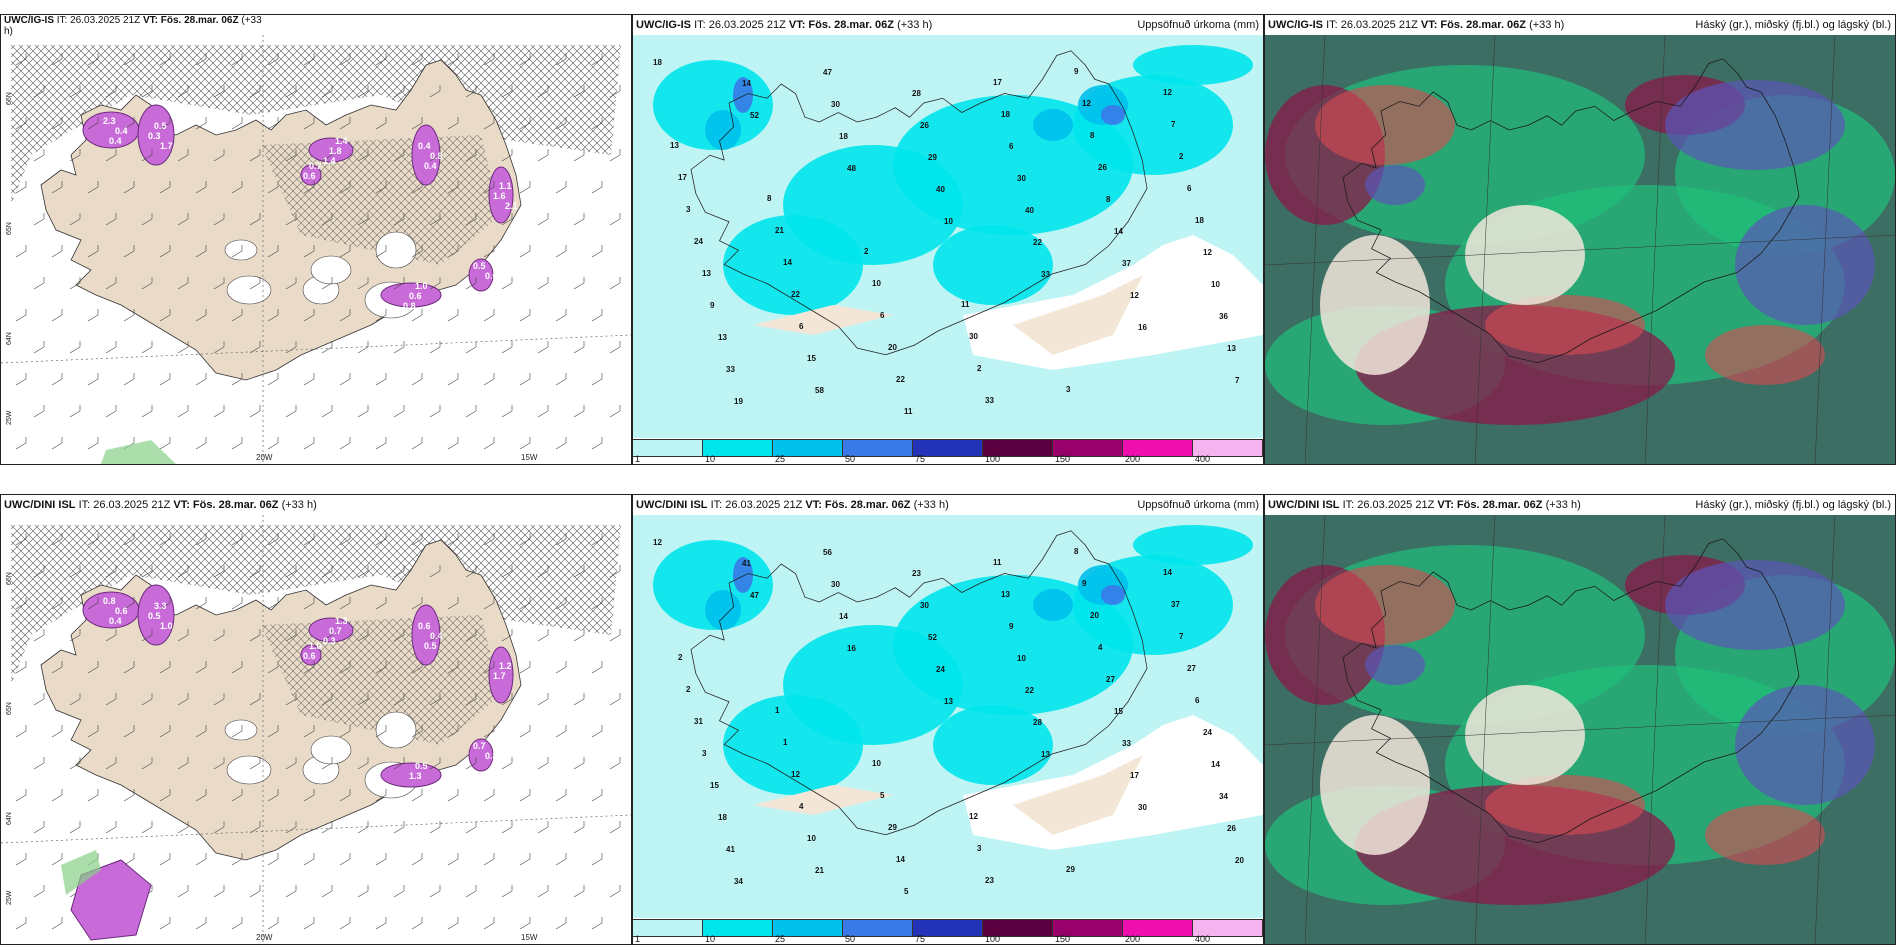  What do you see at coordinates (29, 20) in the screenshot?
I see `model-name: UWC/IG-IS` at bounding box center [29, 20].